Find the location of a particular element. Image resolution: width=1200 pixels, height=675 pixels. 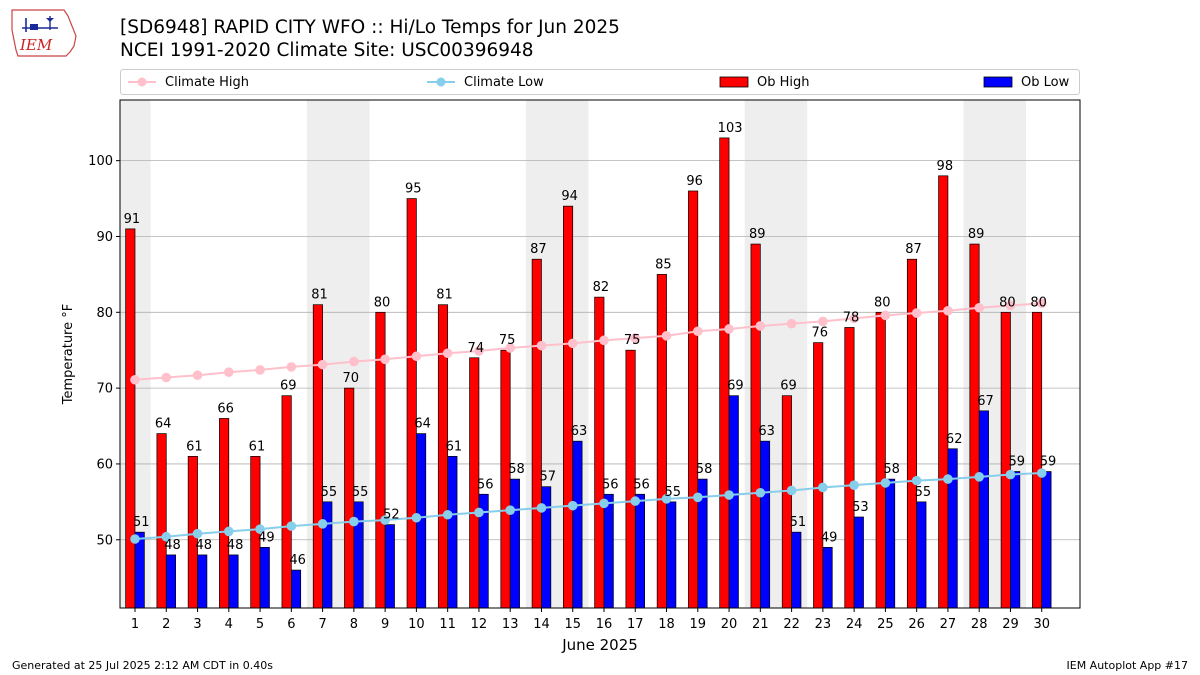

ob-high-value-label: 96 is located at coordinates (694, 181).